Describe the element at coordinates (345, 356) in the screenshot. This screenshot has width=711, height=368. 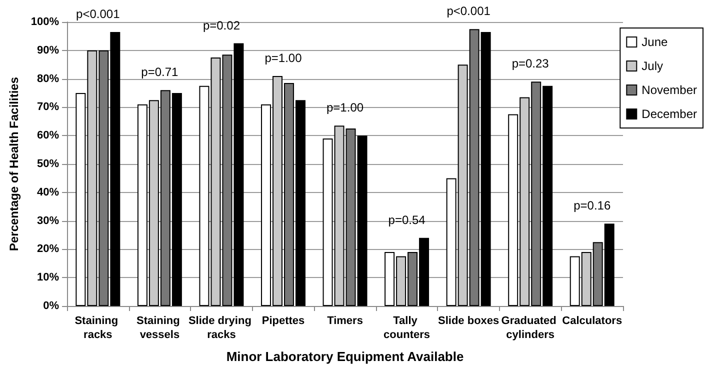
I see `x-axis-title: Minor Laboratory Equipment Available` at that location.